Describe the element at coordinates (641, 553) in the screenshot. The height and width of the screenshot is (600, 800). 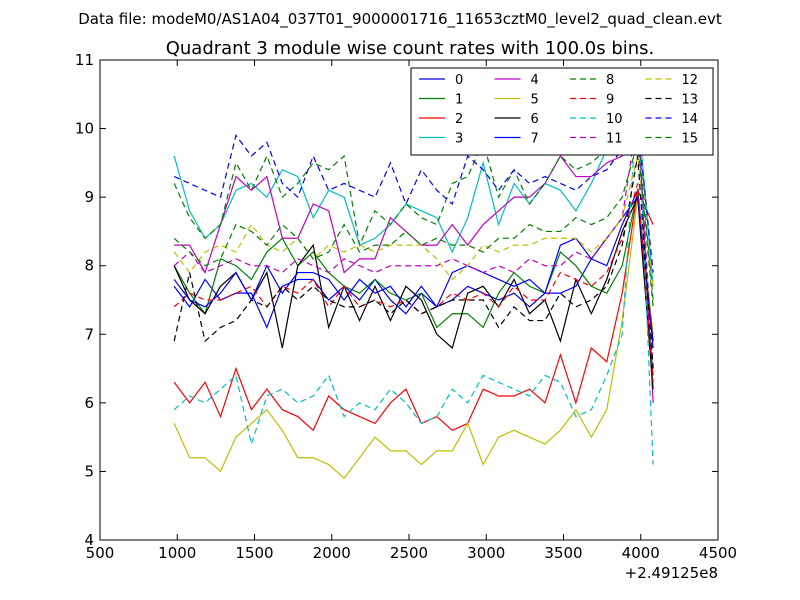
I see `x-tick-label: 4000` at that location.